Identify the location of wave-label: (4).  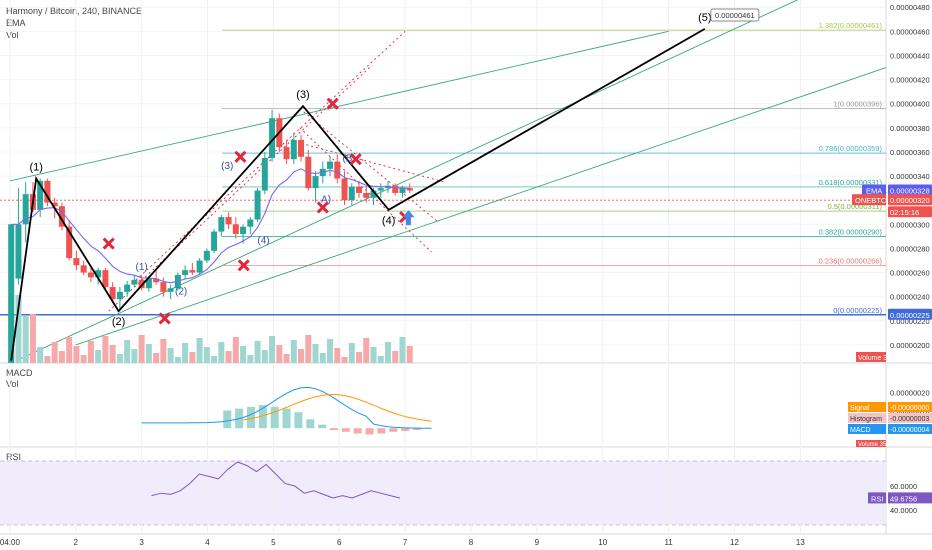
(388, 221).